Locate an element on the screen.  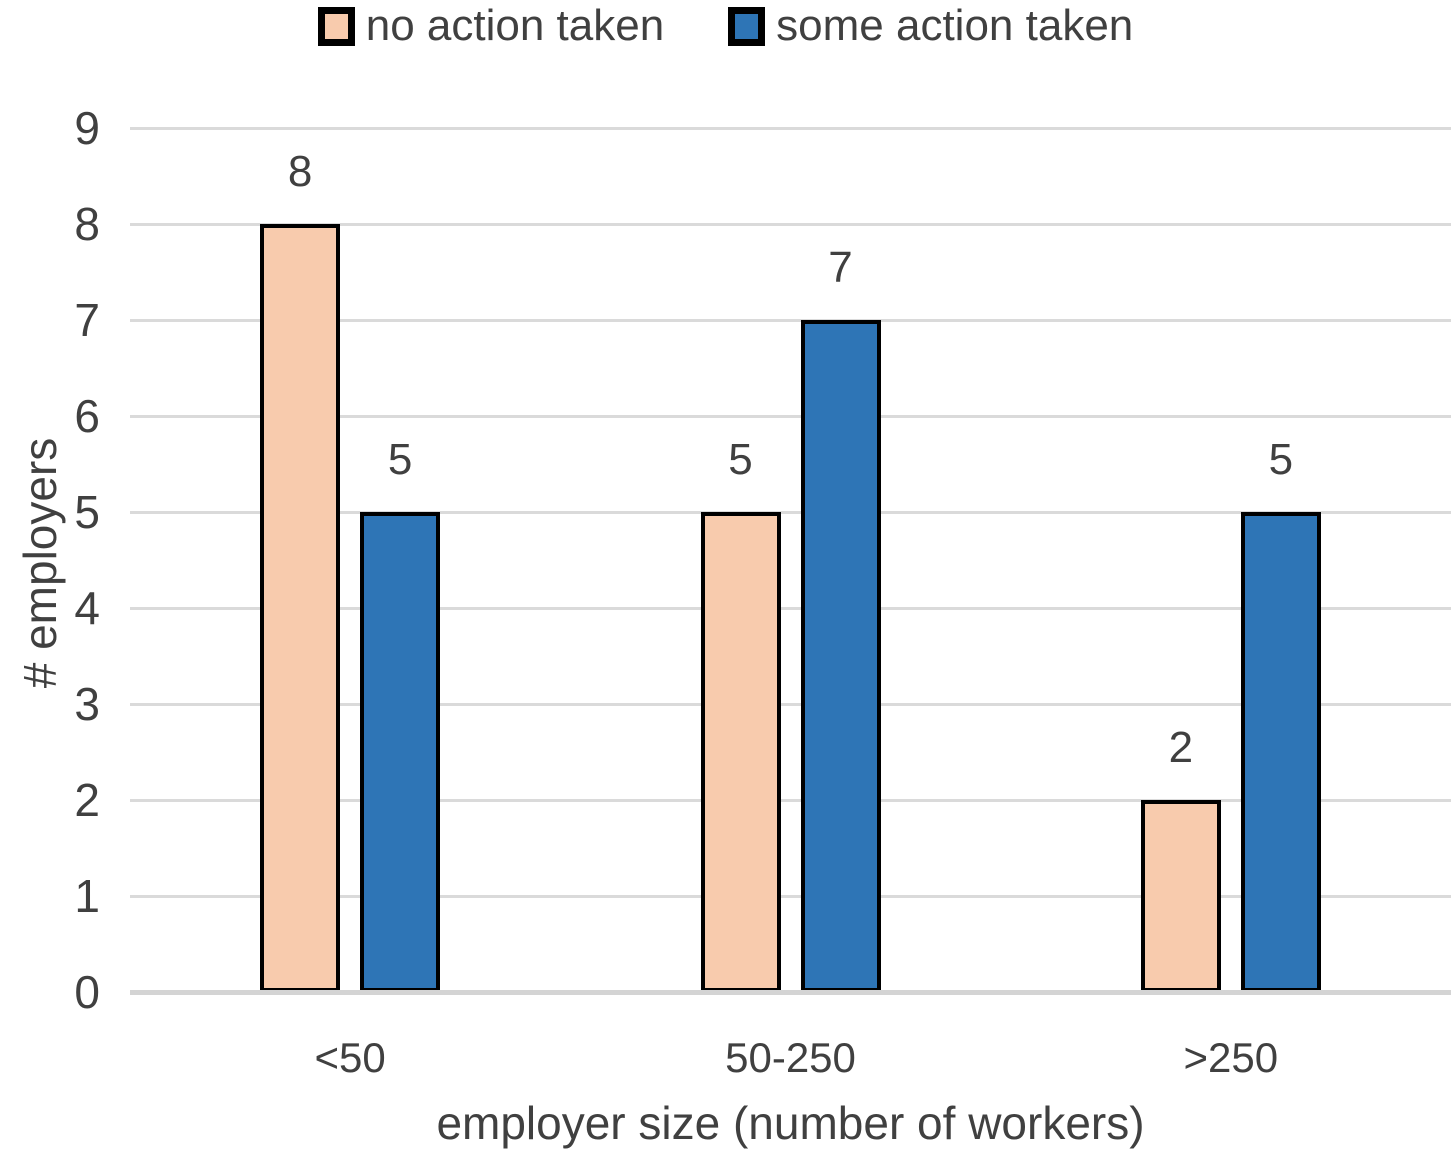
legend-item-no-action-taken: no action taken is located at coordinates (491, 25).